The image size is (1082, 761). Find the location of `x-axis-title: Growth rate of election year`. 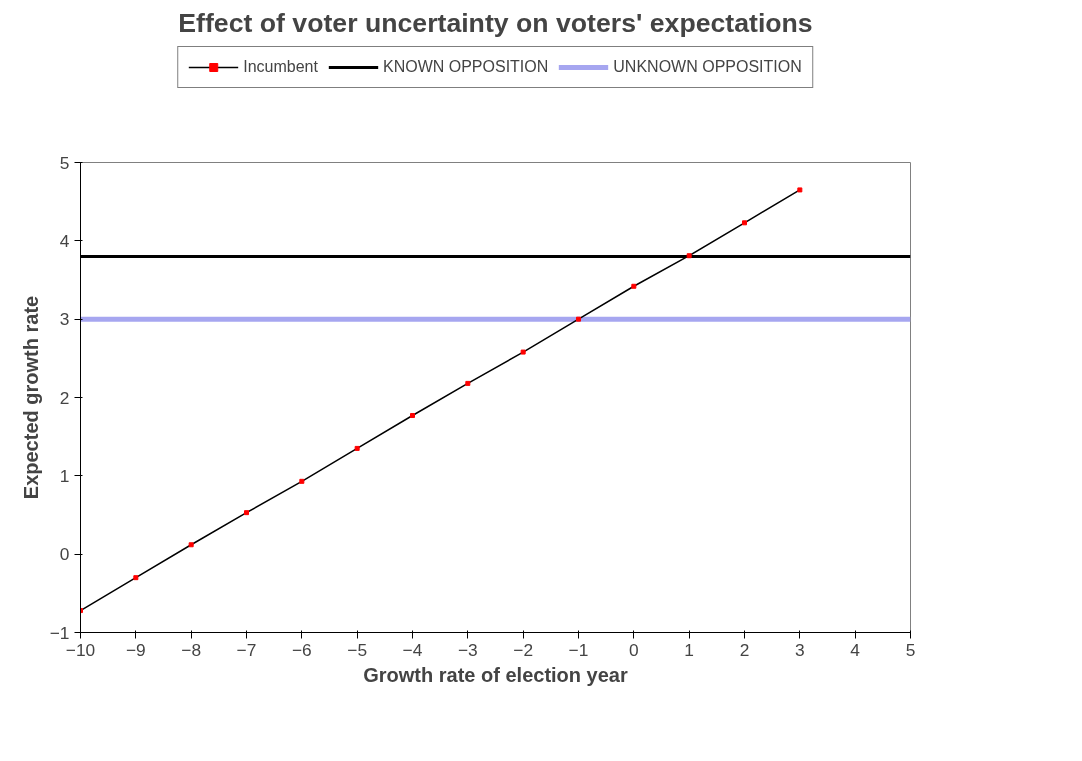

x-axis-title: Growth rate of election year is located at coordinates (495, 674).